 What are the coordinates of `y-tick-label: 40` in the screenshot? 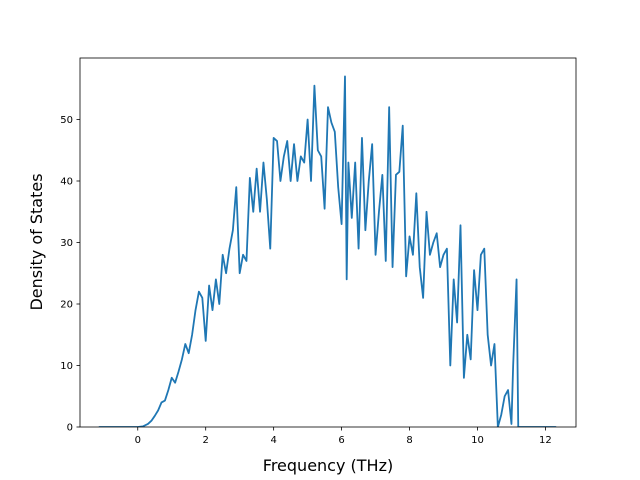 It's located at (66, 182).